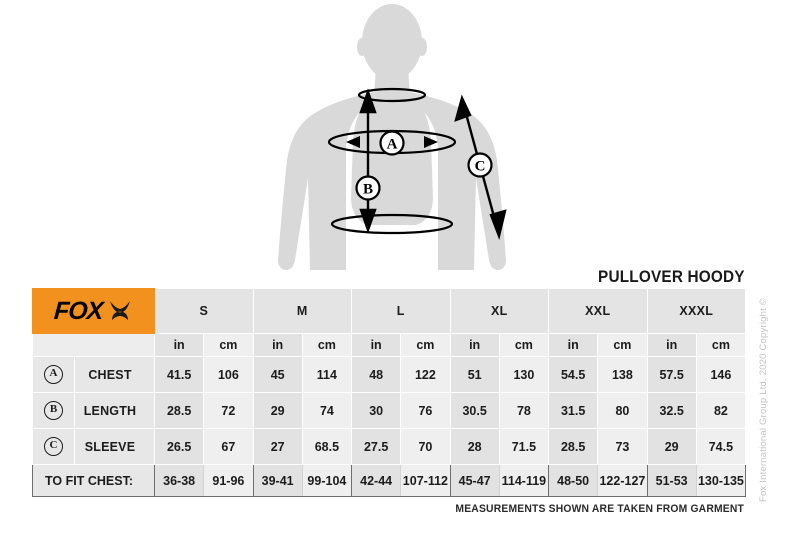  What do you see at coordinates (721, 410) in the screenshot?
I see `cell-length-xxxl-cm: 82` at bounding box center [721, 410].